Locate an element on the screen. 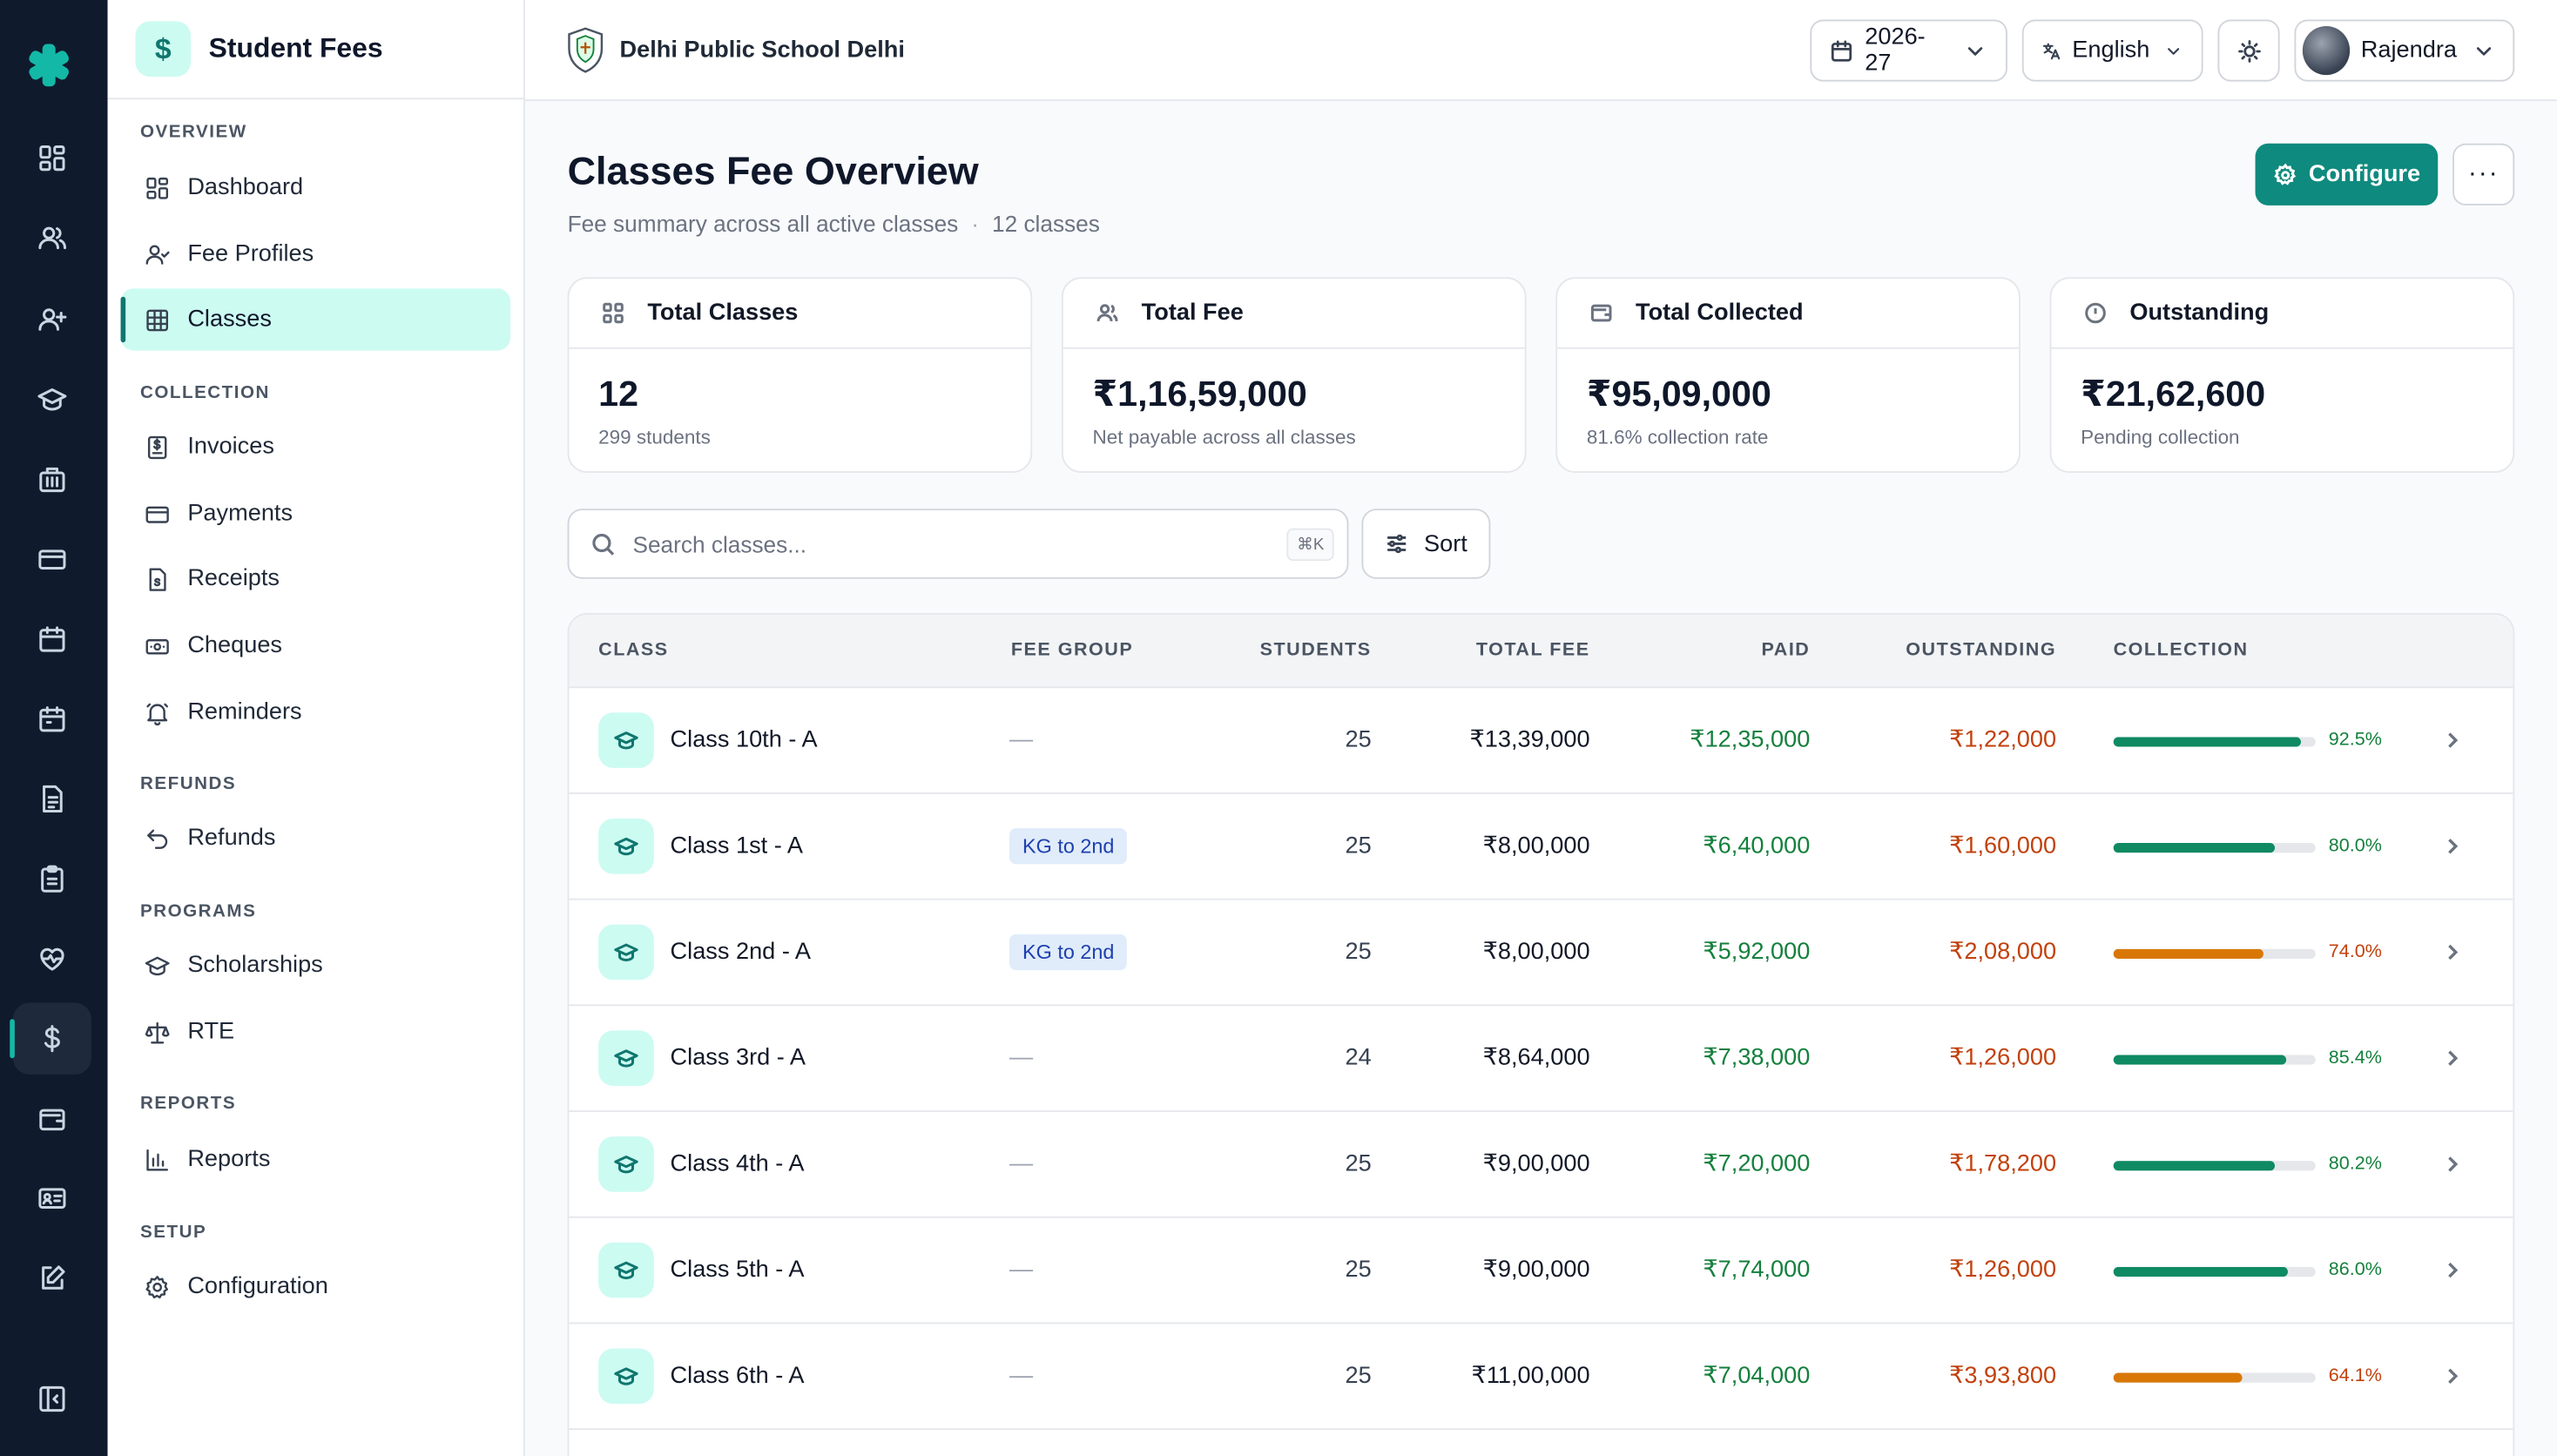  class-name: Class 6th - A is located at coordinates (737, 1376).